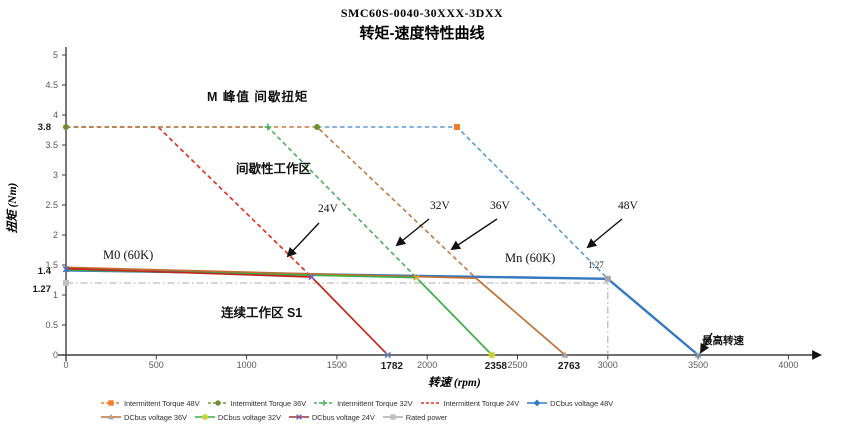  I want to click on y-tick-label: 1, so click(55, 295).